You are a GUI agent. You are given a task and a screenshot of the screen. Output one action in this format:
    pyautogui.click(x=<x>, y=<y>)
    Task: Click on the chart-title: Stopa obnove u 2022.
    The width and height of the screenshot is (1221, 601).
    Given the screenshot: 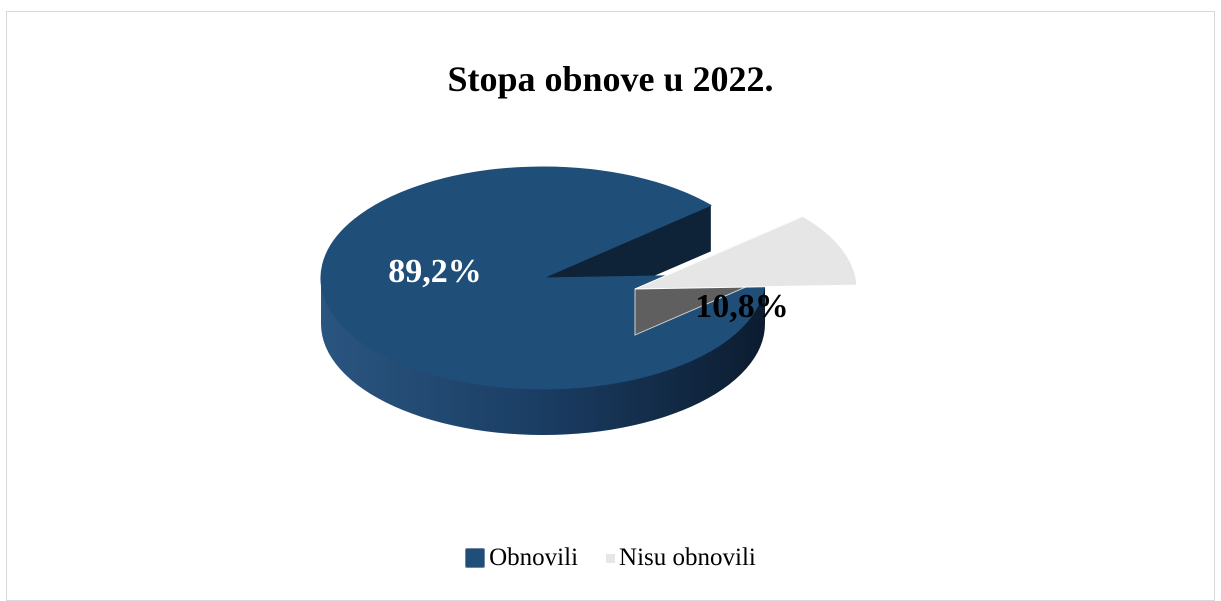 What is the action you would take?
    pyautogui.click(x=610, y=79)
    